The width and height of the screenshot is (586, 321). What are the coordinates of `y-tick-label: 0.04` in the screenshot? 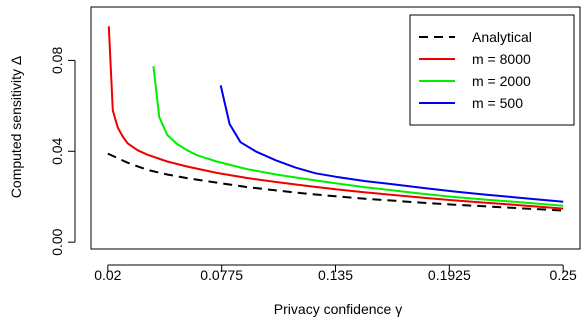 It's located at (57, 150).